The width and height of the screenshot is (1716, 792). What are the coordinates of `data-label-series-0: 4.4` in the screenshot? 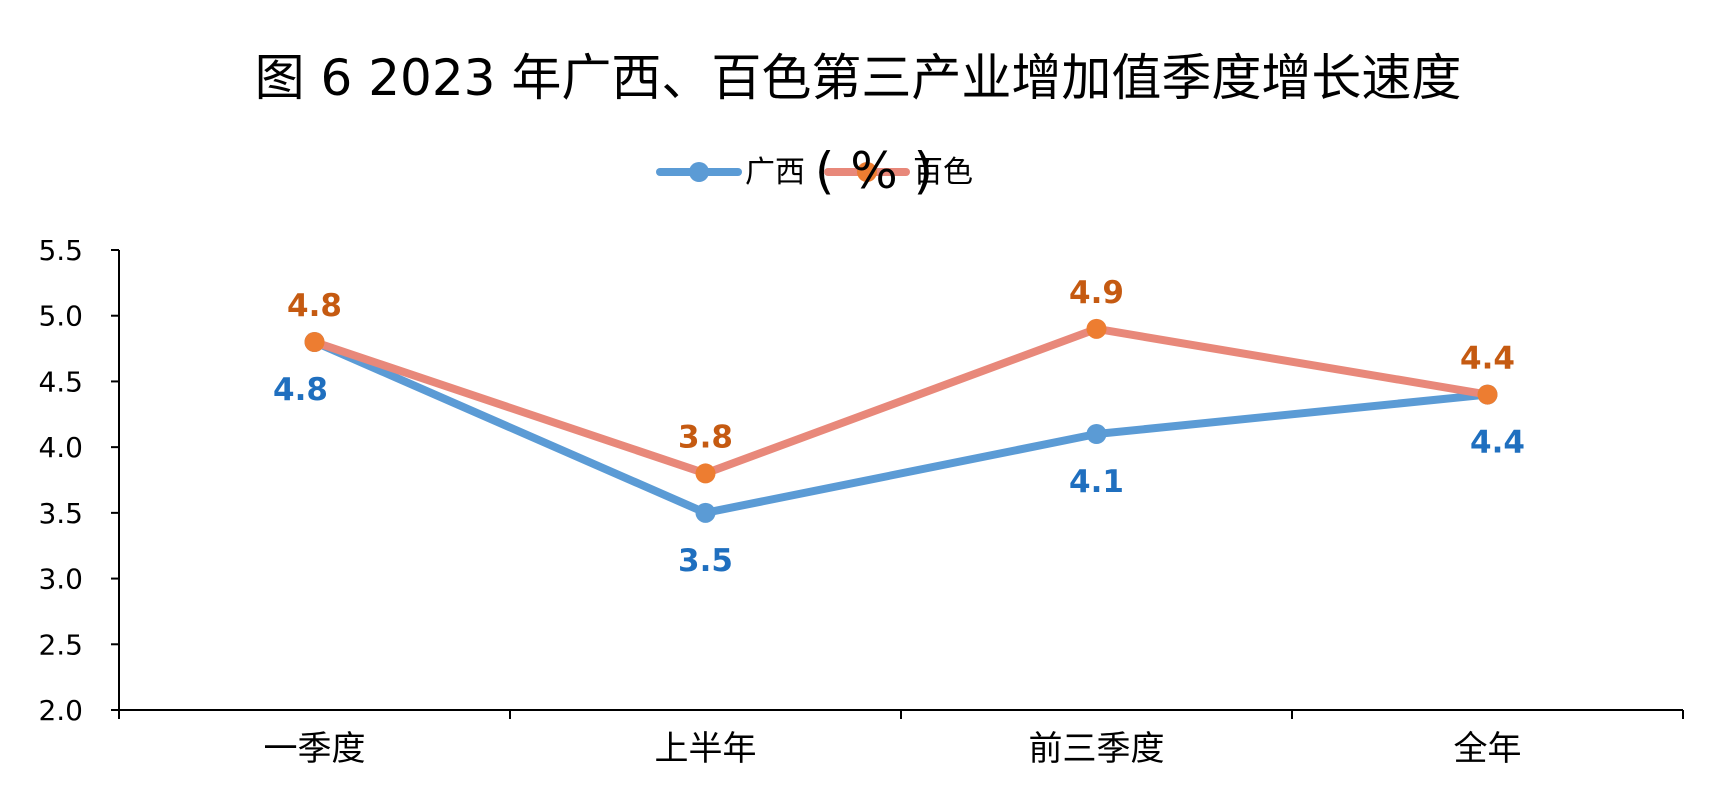 It's located at (1497, 443).